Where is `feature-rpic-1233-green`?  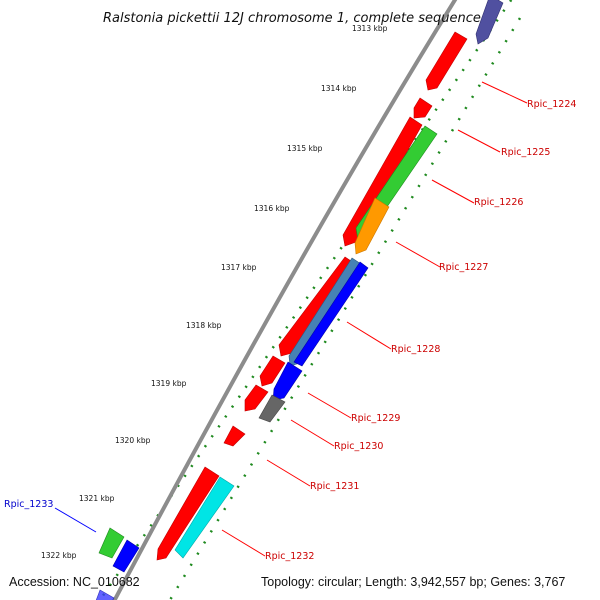 feature-rpic-1233-green is located at coordinates (111, 543).